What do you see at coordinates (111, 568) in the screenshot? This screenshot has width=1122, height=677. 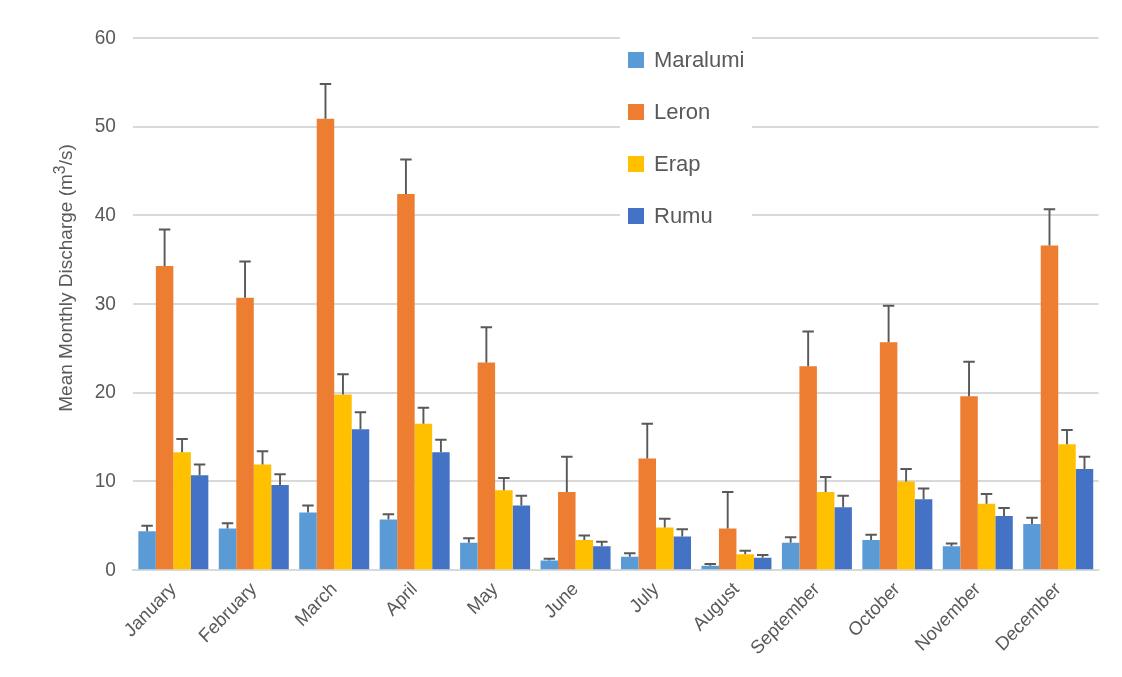 I see `y-tick-label: 0` at bounding box center [111, 568].